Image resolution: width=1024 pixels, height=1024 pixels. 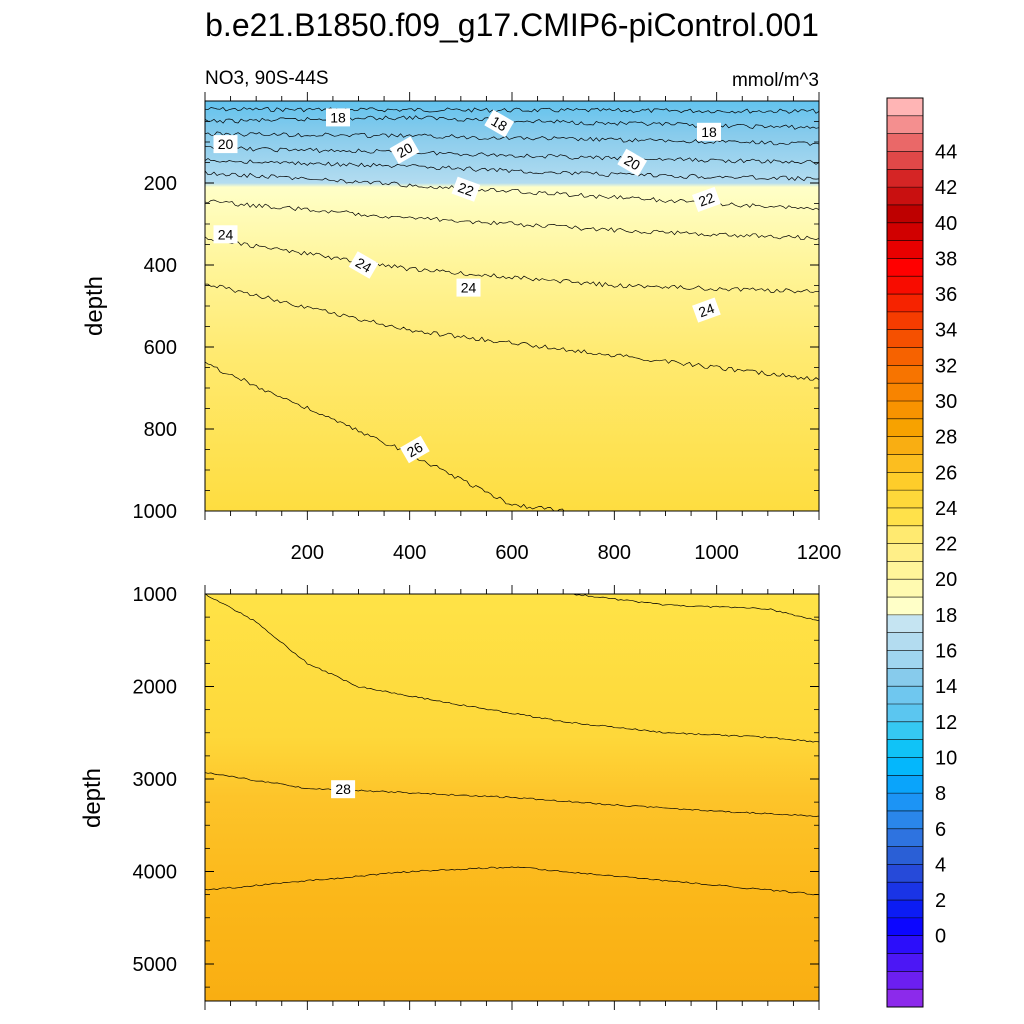 What do you see at coordinates (940, 901) in the screenshot?
I see `colorbar-tick-label: 2` at bounding box center [940, 901].